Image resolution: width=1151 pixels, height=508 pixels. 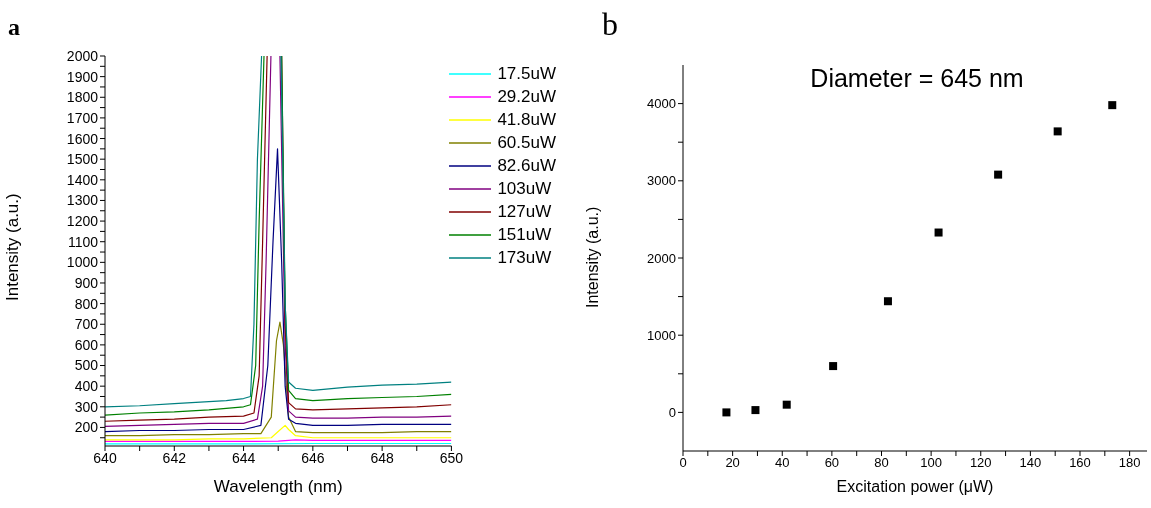 What do you see at coordinates (881, 463) in the screenshot?
I see `x-tick-label: 80` at bounding box center [881, 463].